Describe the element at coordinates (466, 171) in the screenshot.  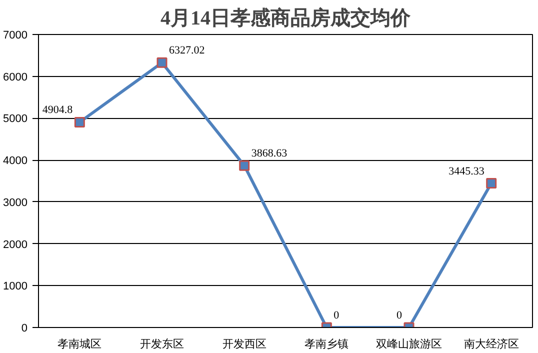
I see `data-label: 3445.33` at that location.